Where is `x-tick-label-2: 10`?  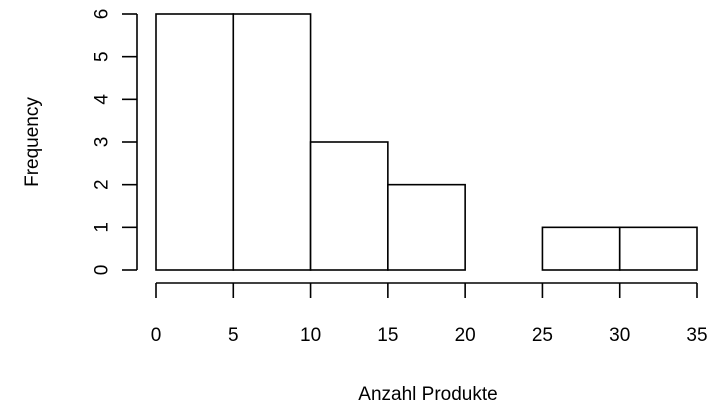
x-tick-label-2: 10 is located at coordinates (310, 335).